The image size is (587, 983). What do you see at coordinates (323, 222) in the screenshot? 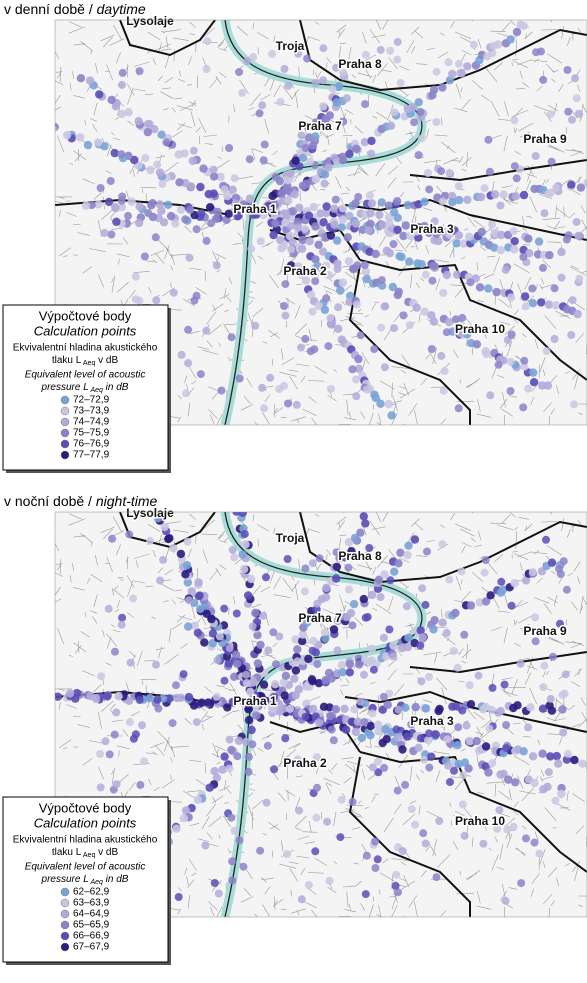
I see `river-edge` at bounding box center [323, 222].